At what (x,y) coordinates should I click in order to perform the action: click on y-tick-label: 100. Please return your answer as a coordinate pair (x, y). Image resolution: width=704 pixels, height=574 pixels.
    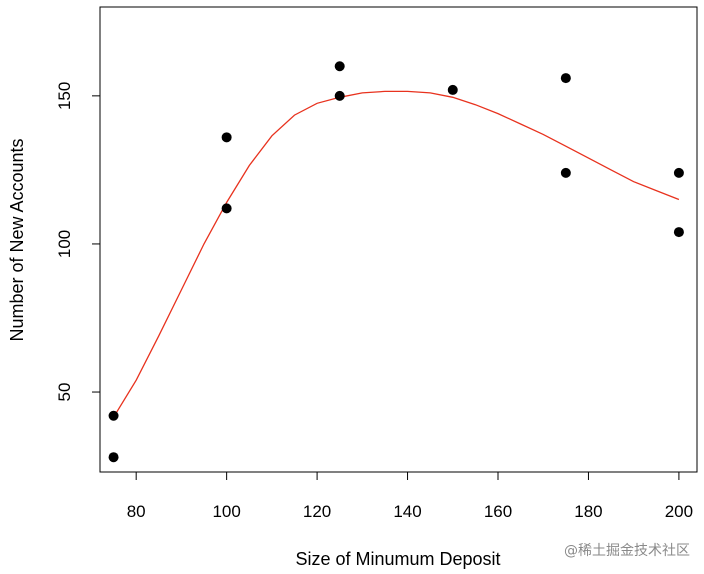
    Looking at the image, I should click on (64, 244).